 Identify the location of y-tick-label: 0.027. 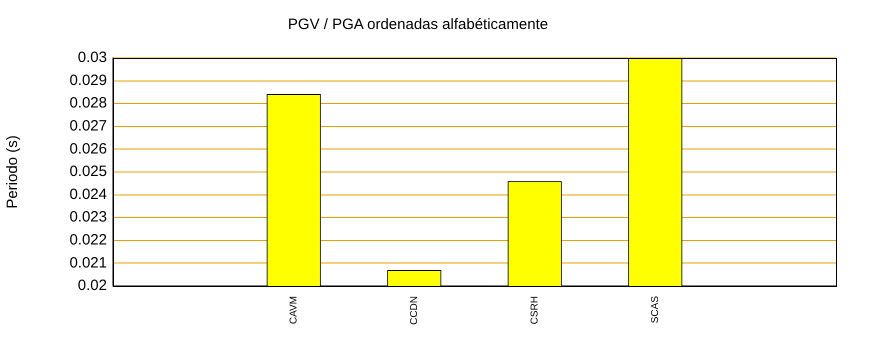
(88, 126).